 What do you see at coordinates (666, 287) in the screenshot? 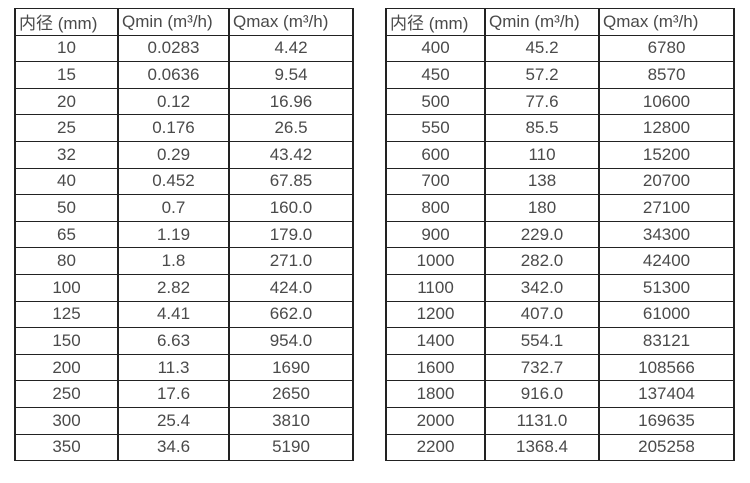
I see `table-cell: 51300` at bounding box center [666, 287].